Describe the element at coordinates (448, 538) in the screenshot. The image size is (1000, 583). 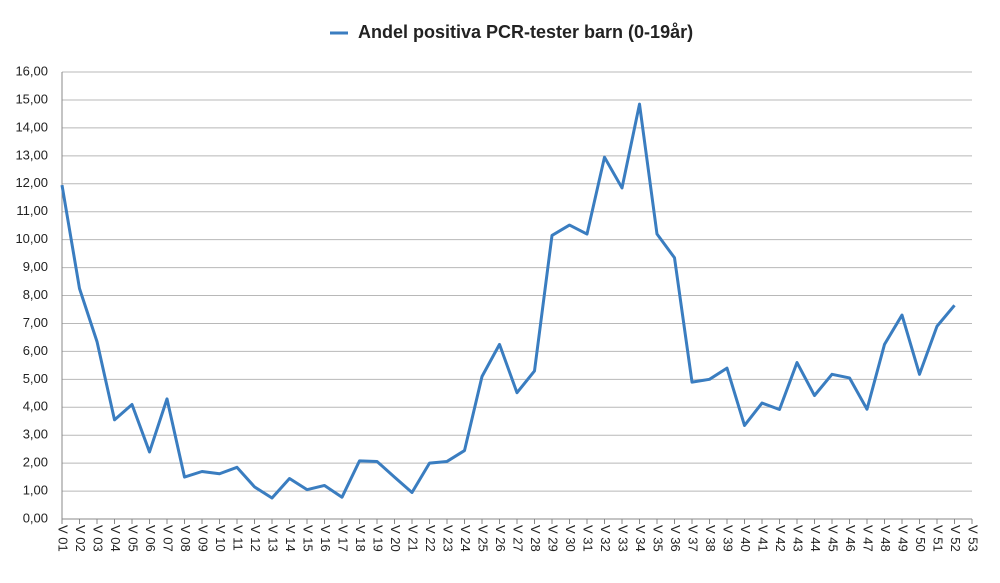
I see `x-tick-label: V 23` at that location.